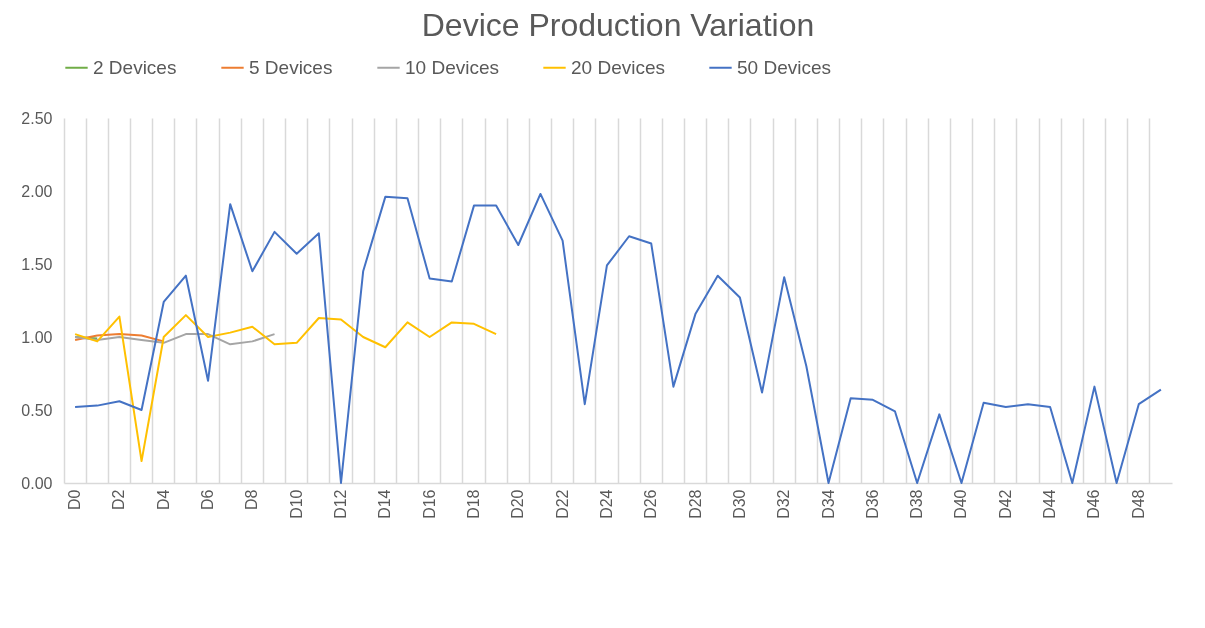 The width and height of the screenshot is (1205, 628). Describe the element at coordinates (385, 504) in the screenshot. I see `x-tick-label: D14` at that location.